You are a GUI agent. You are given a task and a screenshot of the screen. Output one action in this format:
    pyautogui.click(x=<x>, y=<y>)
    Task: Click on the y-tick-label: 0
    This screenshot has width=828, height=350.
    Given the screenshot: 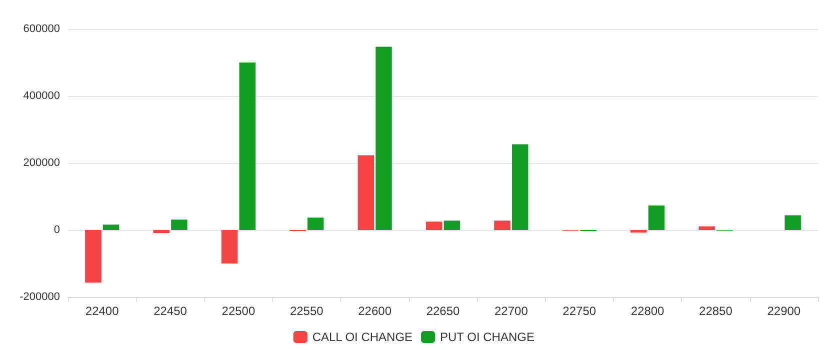 What is the action you would take?
    pyautogui.click(x=57, y=230)
    